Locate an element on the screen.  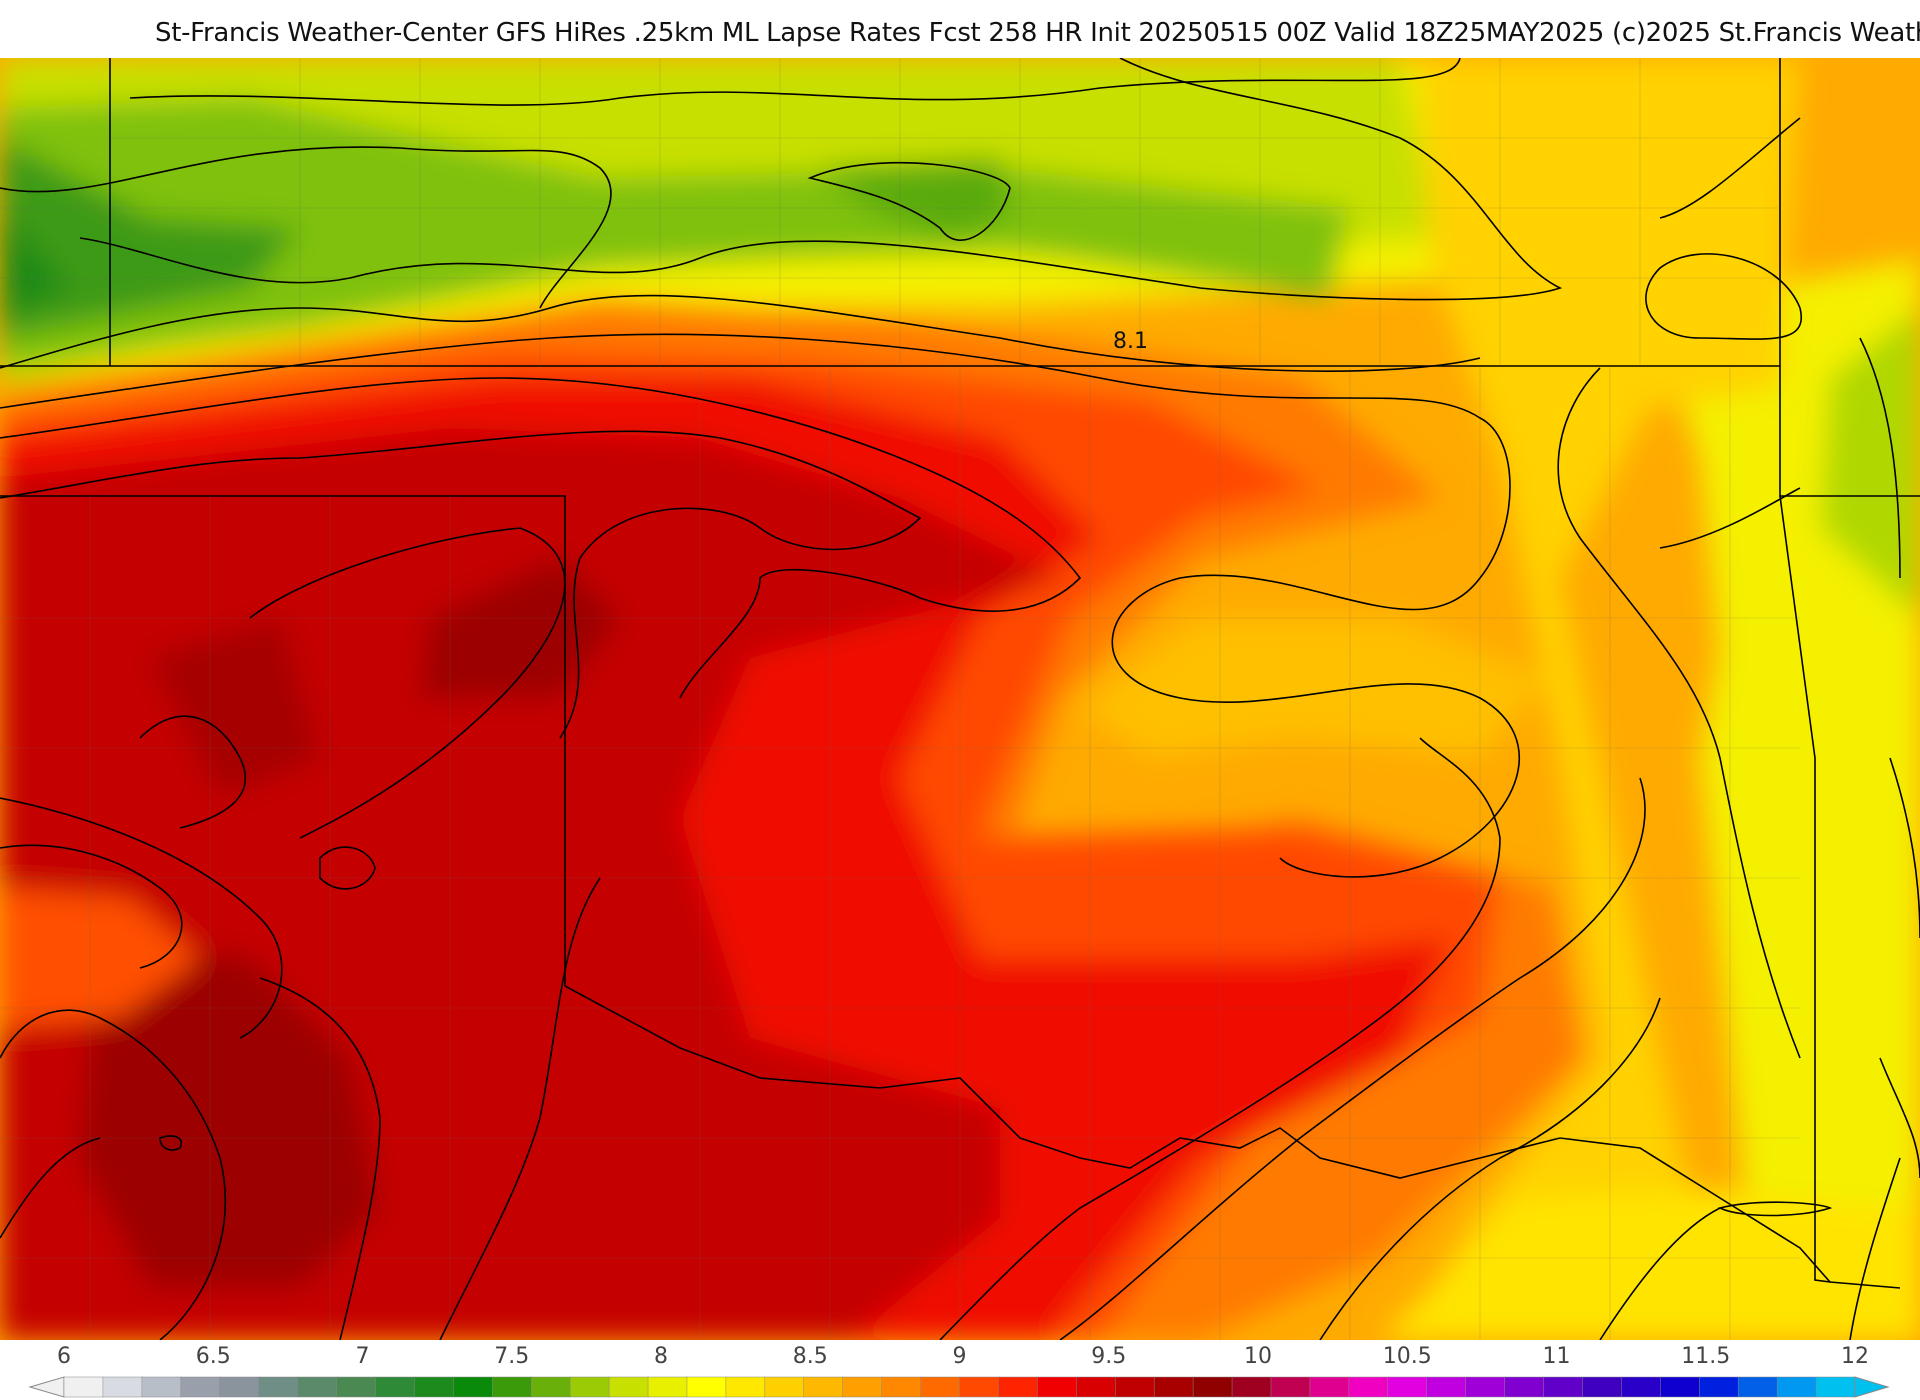
colorbar-label-12: 12 is located at coordinates (1855, 1356).